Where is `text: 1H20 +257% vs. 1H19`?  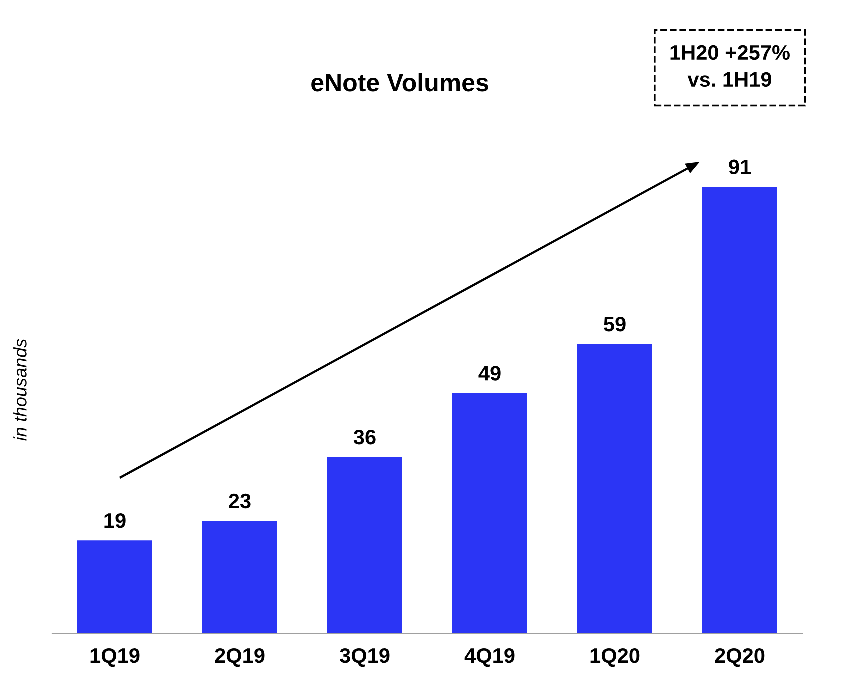
text: 1H20 +257% vs. 1H19 is located at coordinates (730, 66).